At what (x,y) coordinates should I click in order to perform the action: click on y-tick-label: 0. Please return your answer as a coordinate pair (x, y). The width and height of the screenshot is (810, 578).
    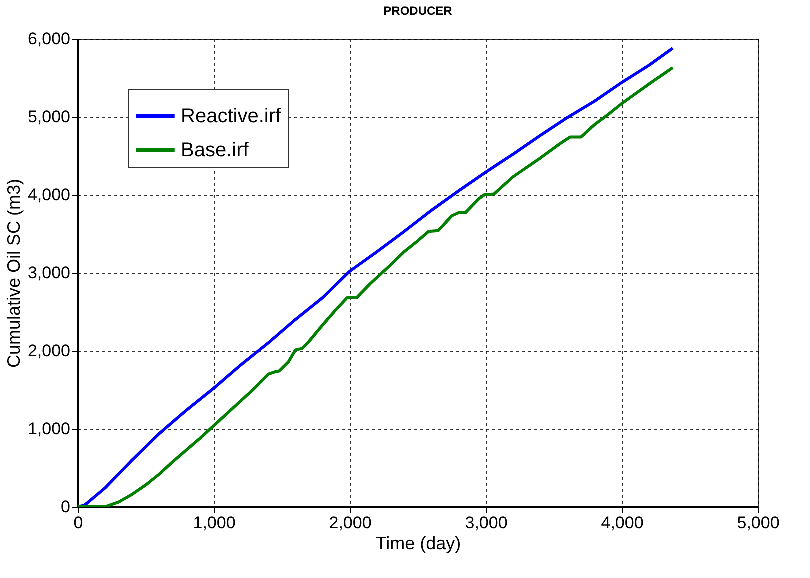
    Looking at the image, I should click on (65, 507).